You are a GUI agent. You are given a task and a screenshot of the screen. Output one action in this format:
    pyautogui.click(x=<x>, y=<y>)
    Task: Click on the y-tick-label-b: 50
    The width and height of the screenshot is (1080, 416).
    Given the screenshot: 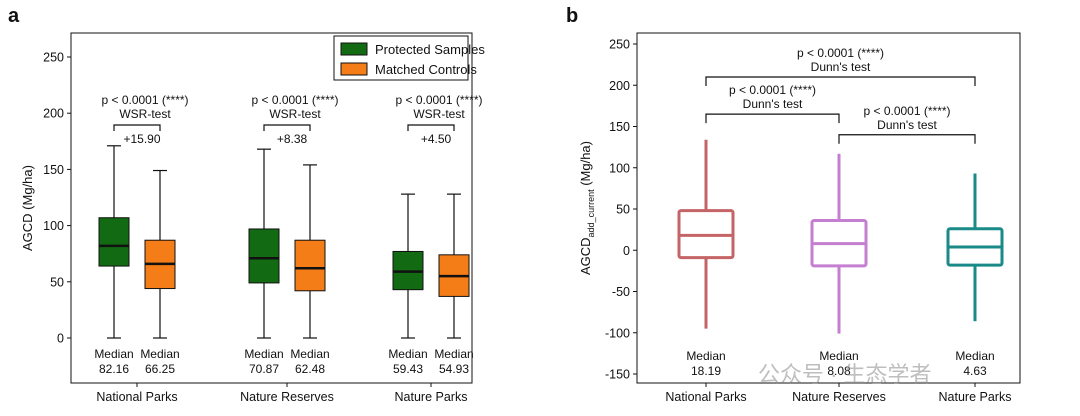 What is the action you would take?
    pyautogui.click(x=623, y=210)
    